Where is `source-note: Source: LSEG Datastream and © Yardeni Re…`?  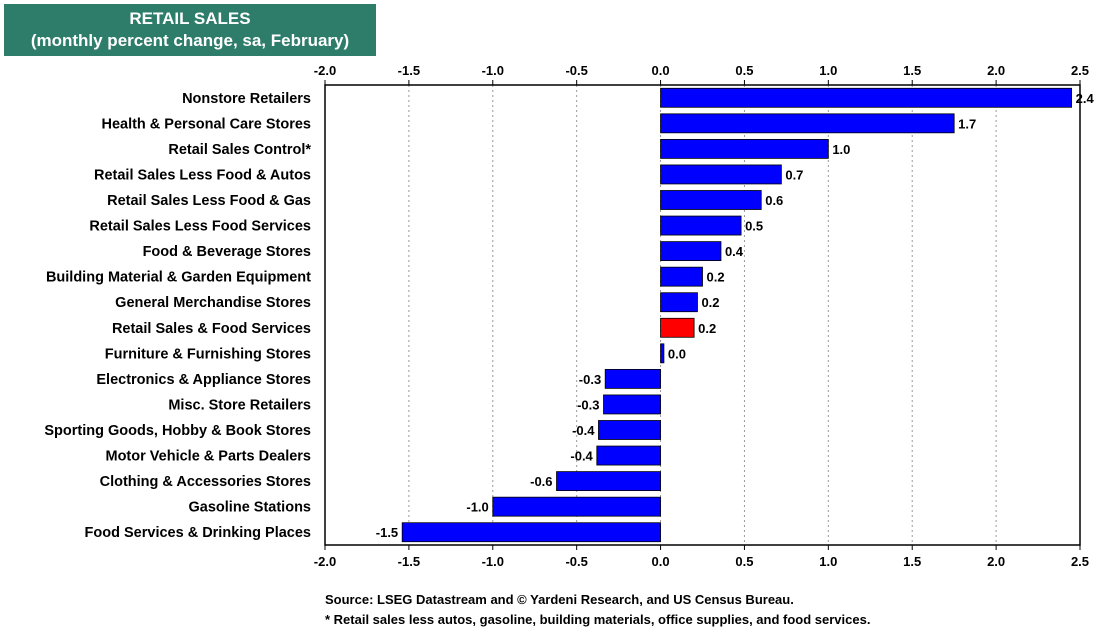 source-note: Source: LSEG Datastream and © Yardeni Re… is located at coordinates (559, 599).